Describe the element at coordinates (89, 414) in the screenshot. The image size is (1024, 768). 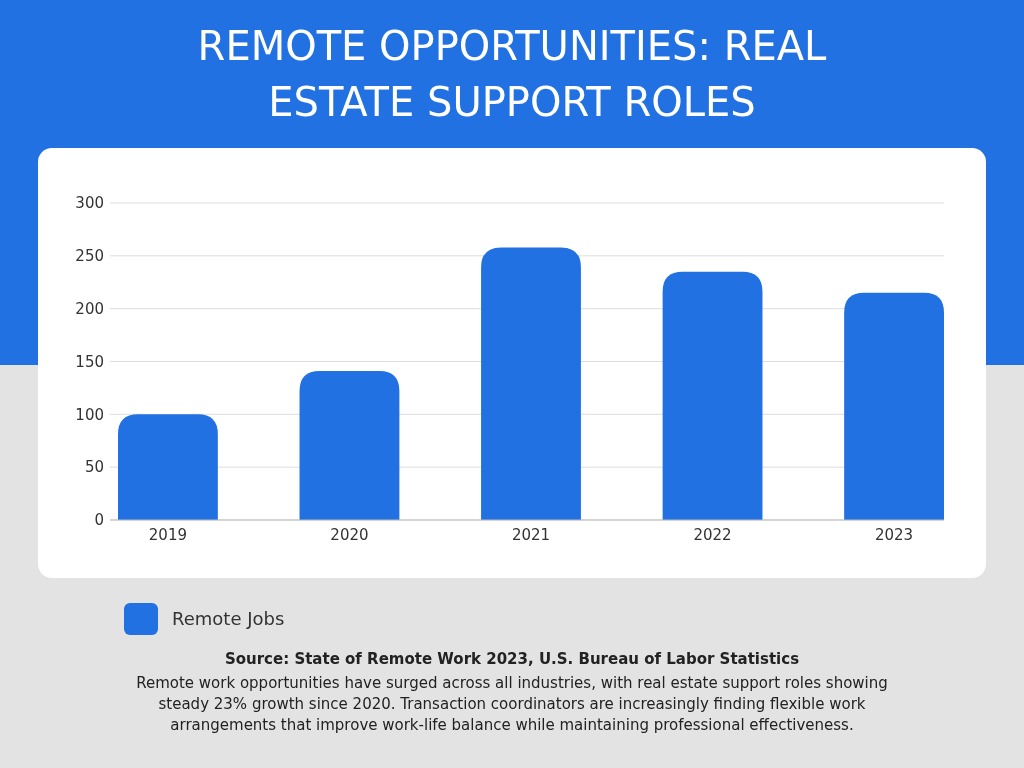
I see `y-tick-label: 100` at that location.